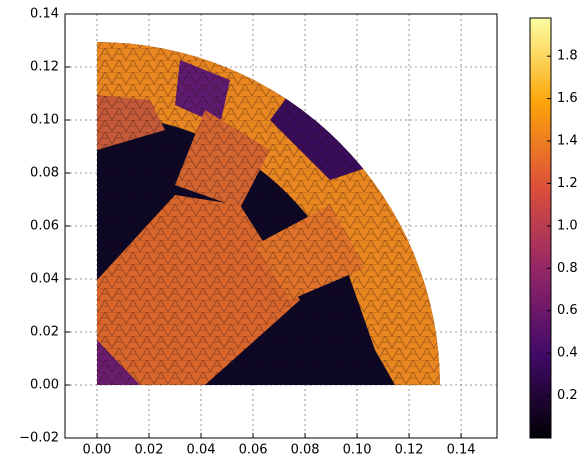  What do you see at coordinates (44, 385) in the screenshot?
I see `y-tick-label: 0.00` at bounding box center [44, 385].